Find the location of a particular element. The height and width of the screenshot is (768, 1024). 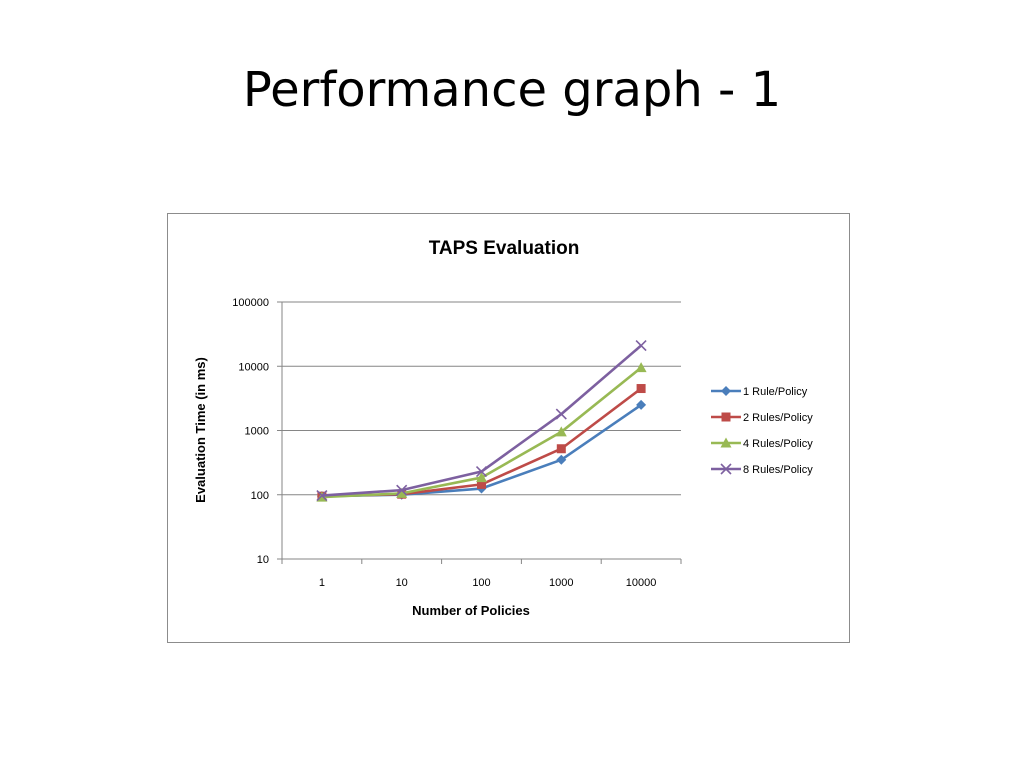

x-tick-labels: 1 10 100 1000 10000 is located at coordinates (488, 583).